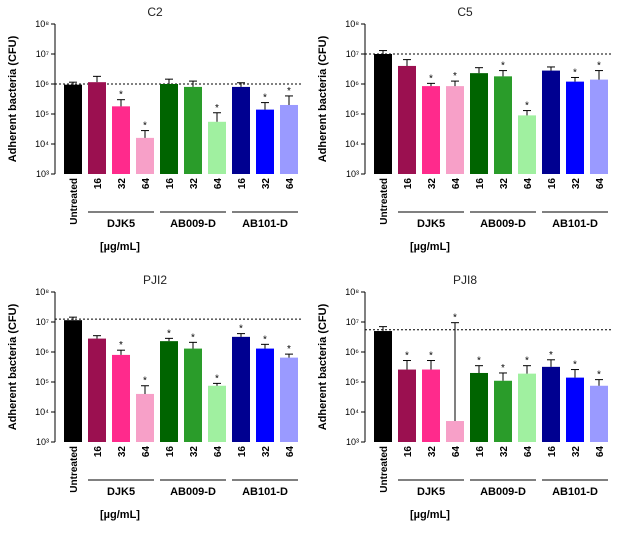 This screenshot has height=536, width=620. What do you see at coordinates (42, 174) in the screenshot?
I see `y-tick-label: 10³` at bounding box center [42, 174].